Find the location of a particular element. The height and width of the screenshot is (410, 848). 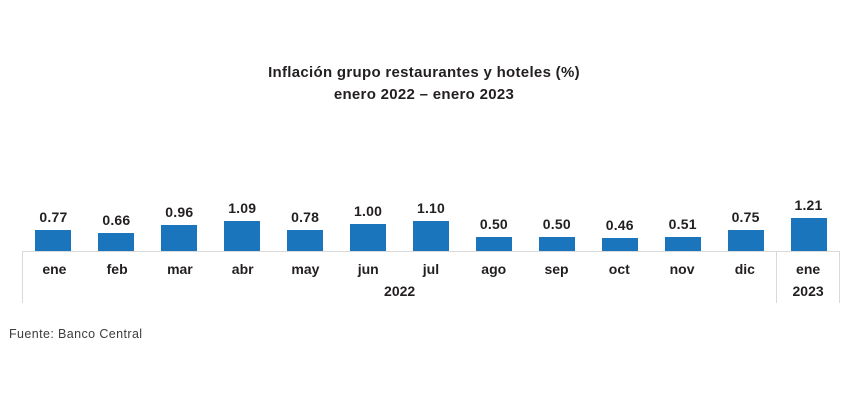

month-label-ago-2022: ago is located at coordinates (494, 269).